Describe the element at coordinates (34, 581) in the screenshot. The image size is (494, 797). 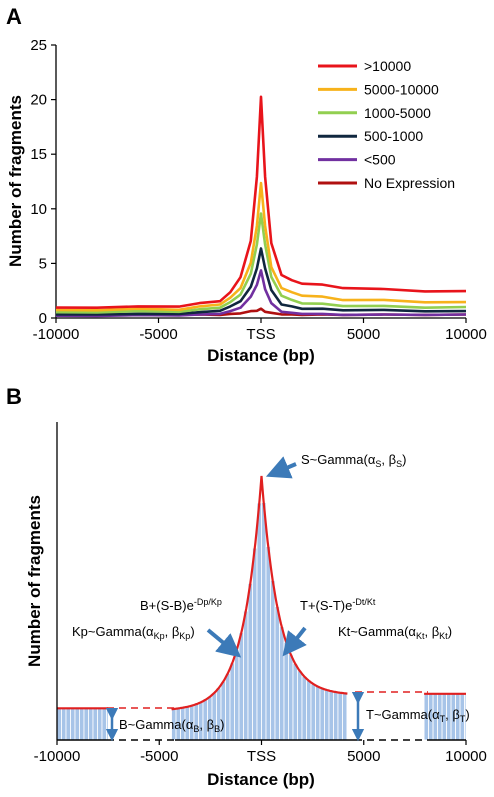
I see `panel-b-y-axis-title: Number of fragments` at that location.